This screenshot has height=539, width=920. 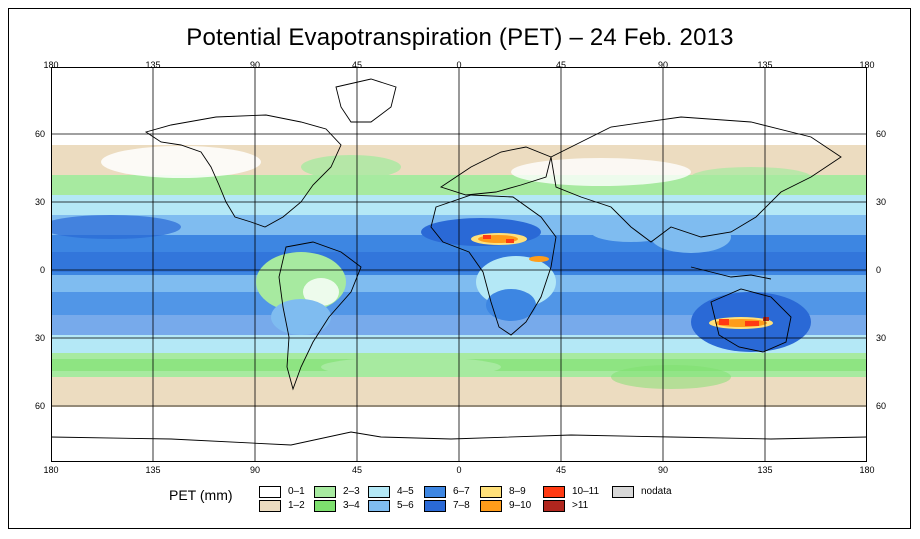 What do you see at coordinates (459, 438) in the screenshot?
I see `antarctica-coast` at bounding box center [459, 438].